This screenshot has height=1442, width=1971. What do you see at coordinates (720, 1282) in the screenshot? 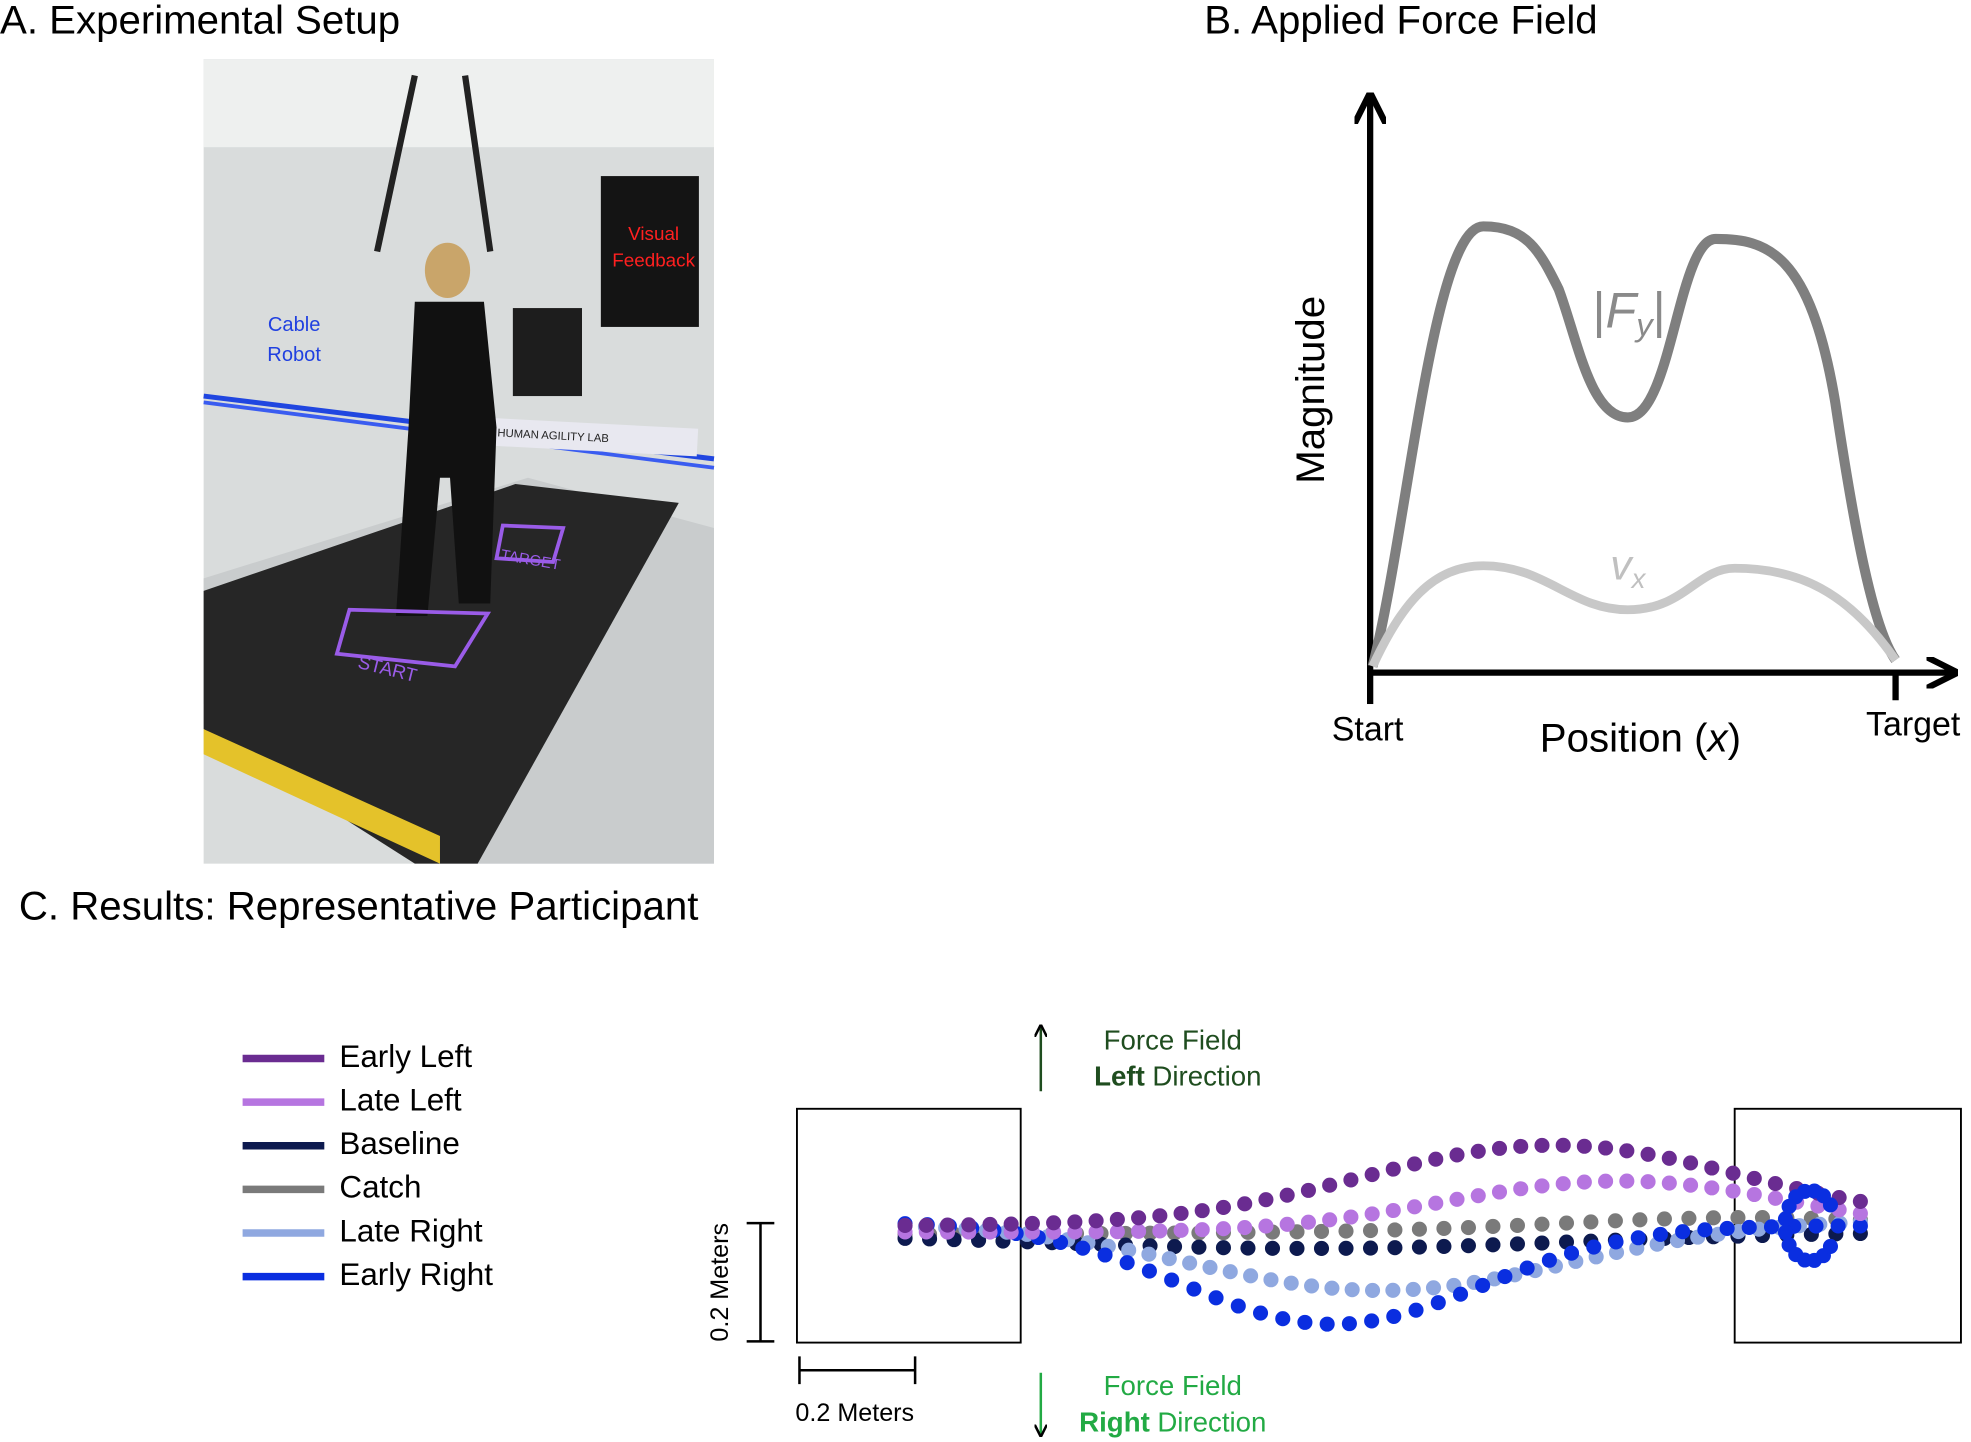
I see `vertical-scale-label: 0.2 Meters` at bounding box center [720, 1282].